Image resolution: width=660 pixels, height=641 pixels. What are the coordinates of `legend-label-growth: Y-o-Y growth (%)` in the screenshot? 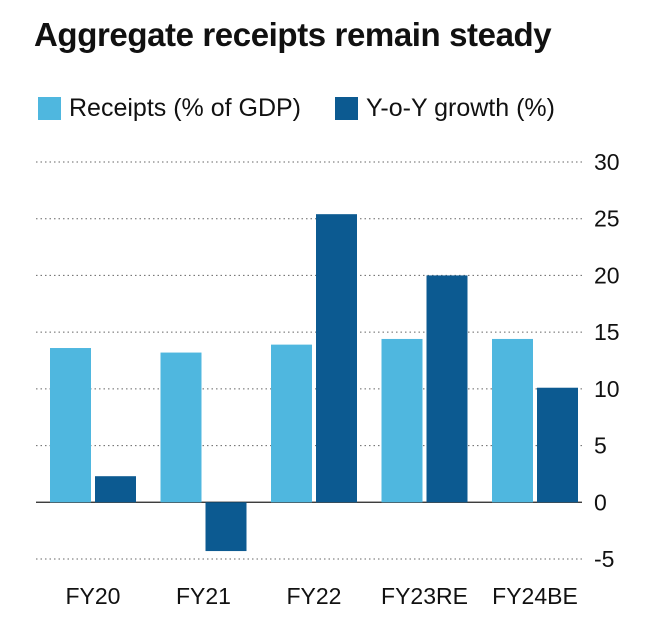 It's located at (460, 108).